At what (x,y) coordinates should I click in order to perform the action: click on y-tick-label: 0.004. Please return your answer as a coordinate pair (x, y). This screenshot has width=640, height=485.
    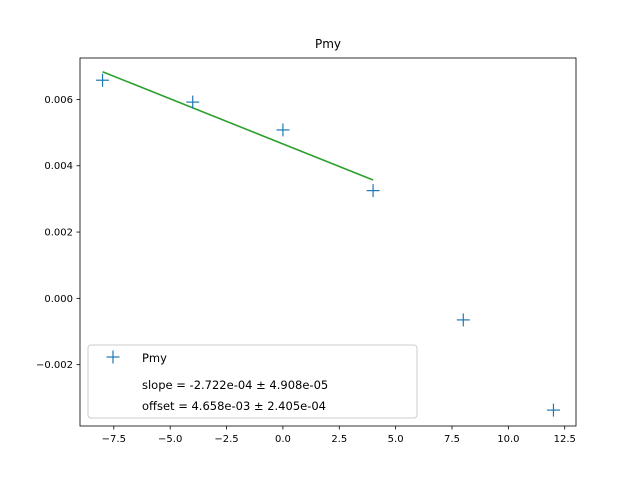
    Looking at the image, I should click on (58, 166).